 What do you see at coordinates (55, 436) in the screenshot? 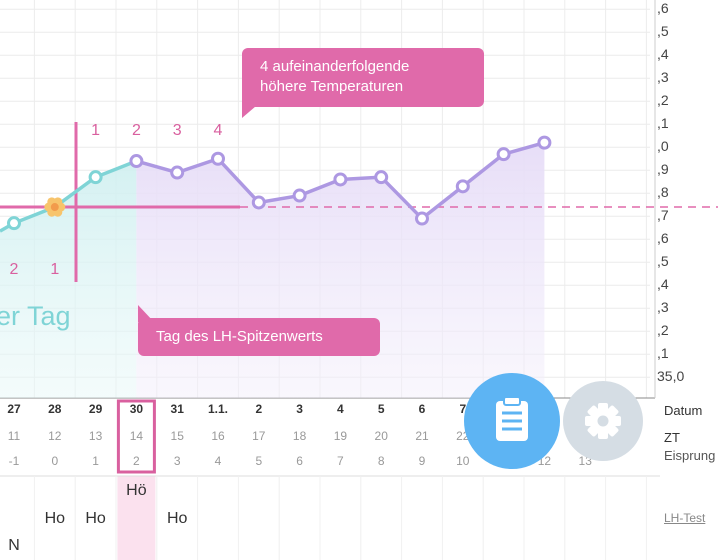
I see `zt-label: 12` at bounding box center [55, 436].